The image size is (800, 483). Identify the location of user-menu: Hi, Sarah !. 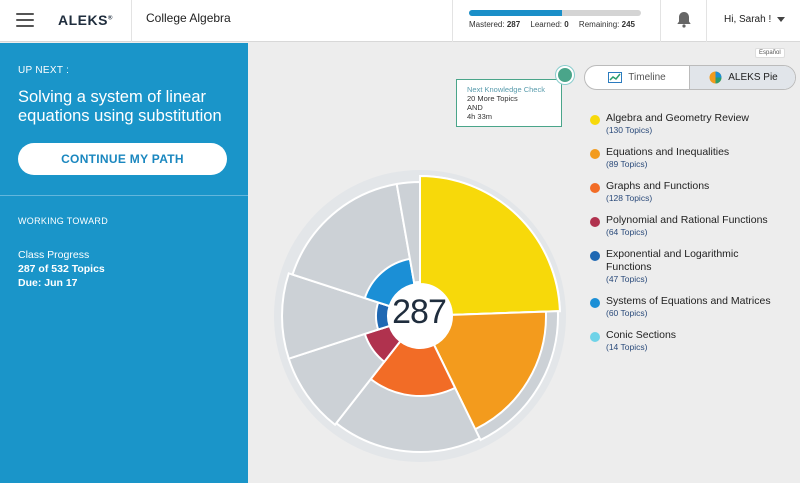
(755, 19).